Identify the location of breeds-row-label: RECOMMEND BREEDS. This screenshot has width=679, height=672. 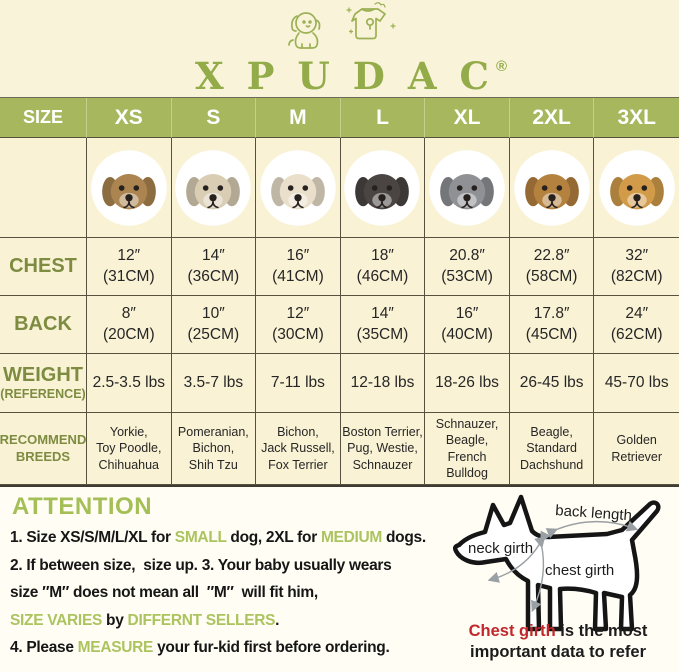
(43, 448).